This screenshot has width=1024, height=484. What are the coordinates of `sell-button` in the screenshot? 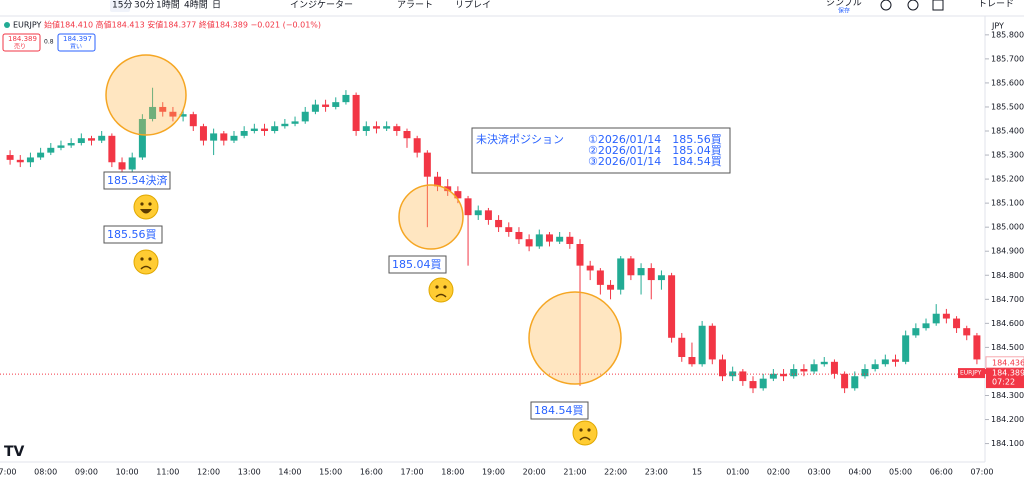 It's located at (21, 42).